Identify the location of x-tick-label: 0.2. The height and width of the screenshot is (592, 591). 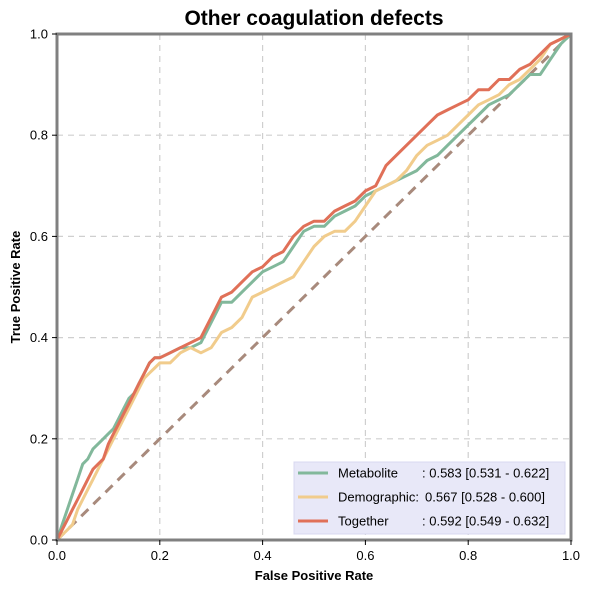
(160, 555).